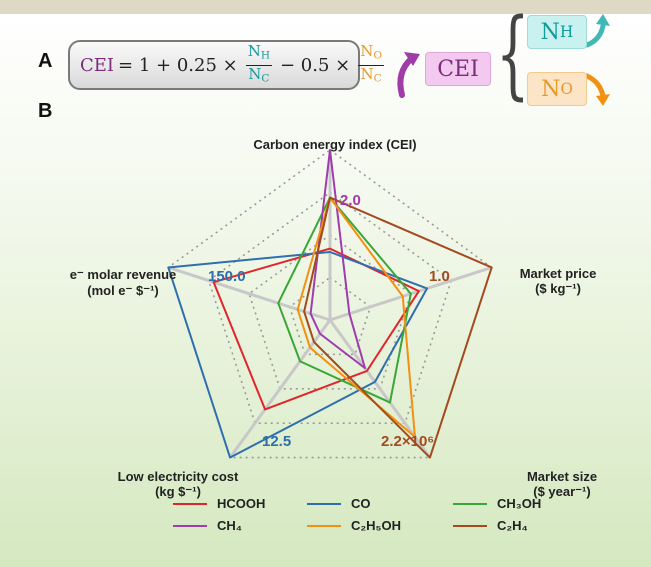 Image resolution: width=651 pixels, height=567 pixels. What do you see at coordinates (497, 503) in the screenshot?
I see `legend-item-ch3oh: CH₃OH` at bounding box center [497, 503].